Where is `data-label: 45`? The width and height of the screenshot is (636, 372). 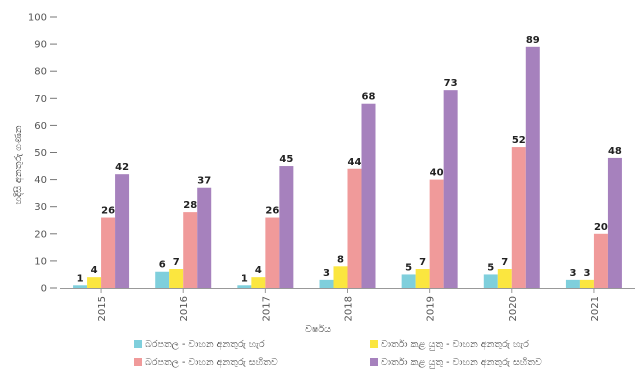 data-label: 45 is located at coordinates (286, 159).